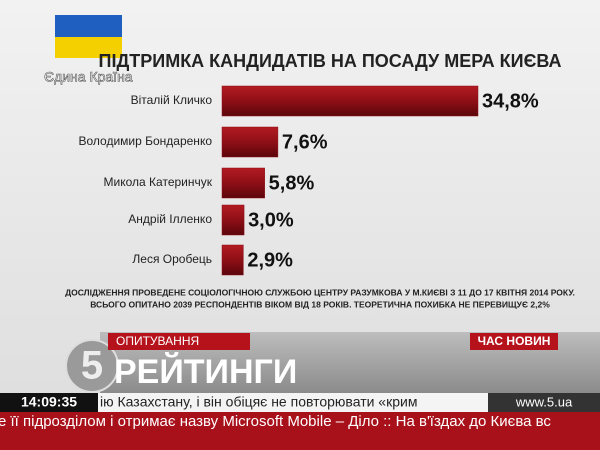 This screenshot has height=450, width=600. What do you see at coordinates (170, 219) in the screenshot?
I see `category-label: Андрій Ілленко` at bounding box center [170, 219].